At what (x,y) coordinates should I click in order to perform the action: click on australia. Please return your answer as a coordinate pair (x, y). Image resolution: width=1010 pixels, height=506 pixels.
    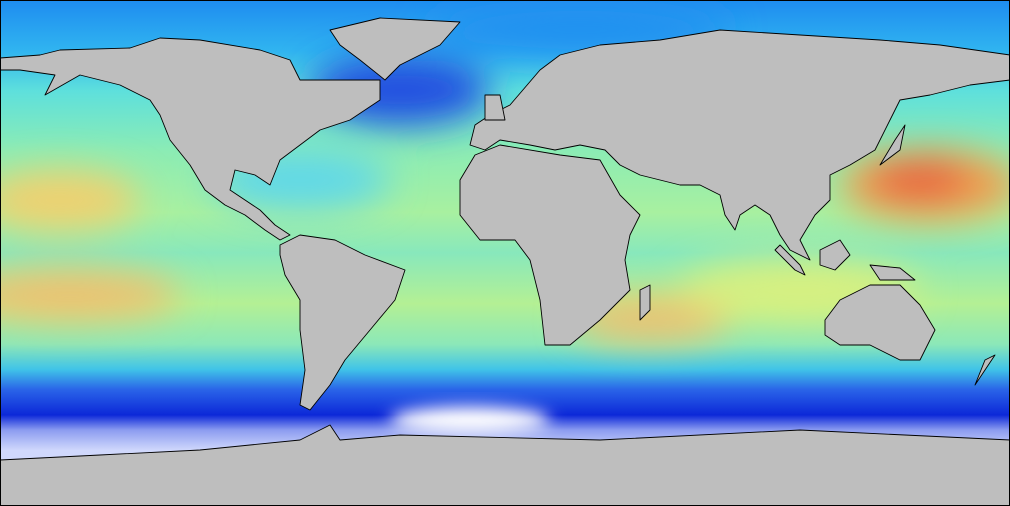
    Looking at the image, I should click on (880, 322).